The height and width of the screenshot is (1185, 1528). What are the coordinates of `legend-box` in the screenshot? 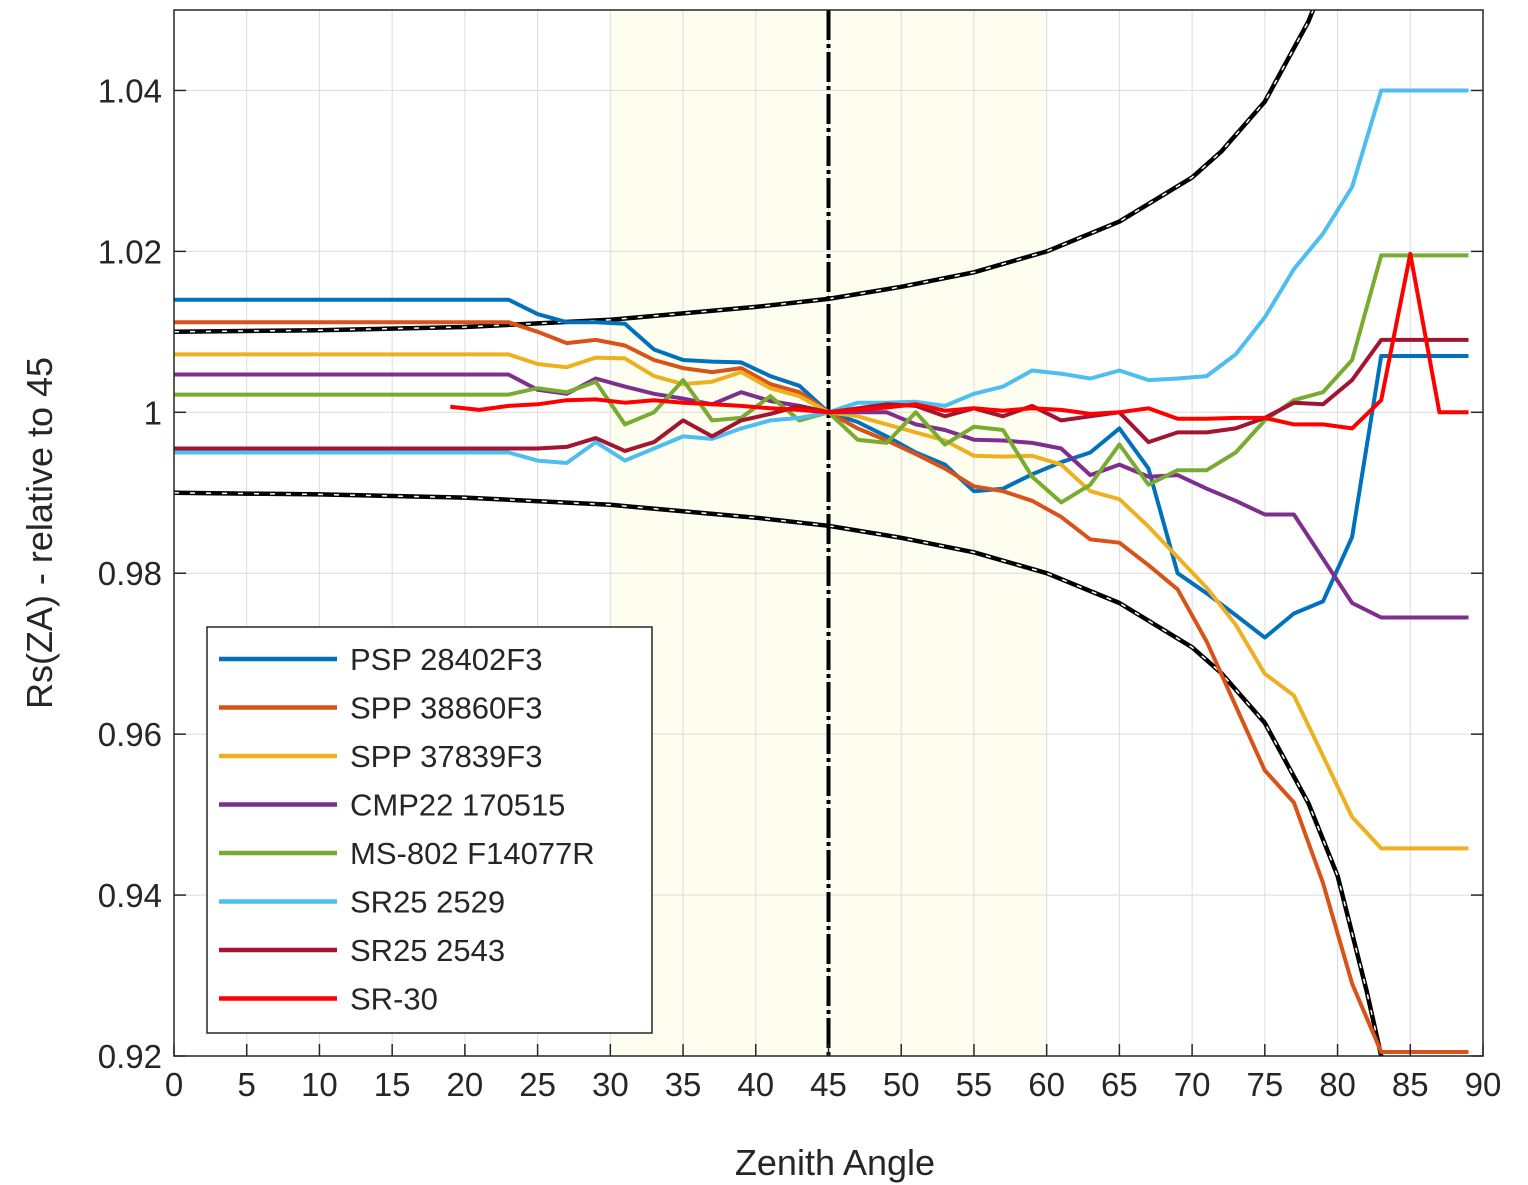 It's located at (429, 830).